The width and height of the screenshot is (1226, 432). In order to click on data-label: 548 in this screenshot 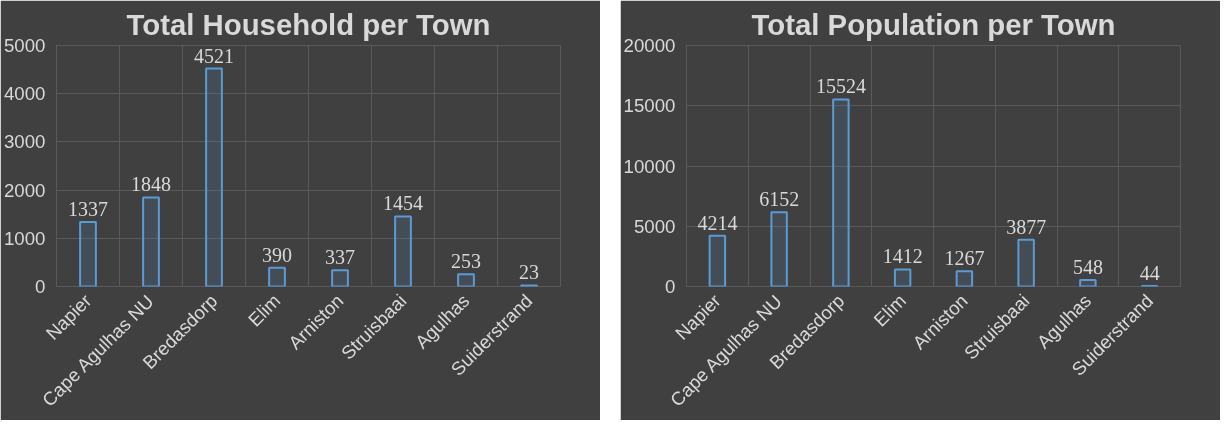, I will do `click(1087, 266)`.